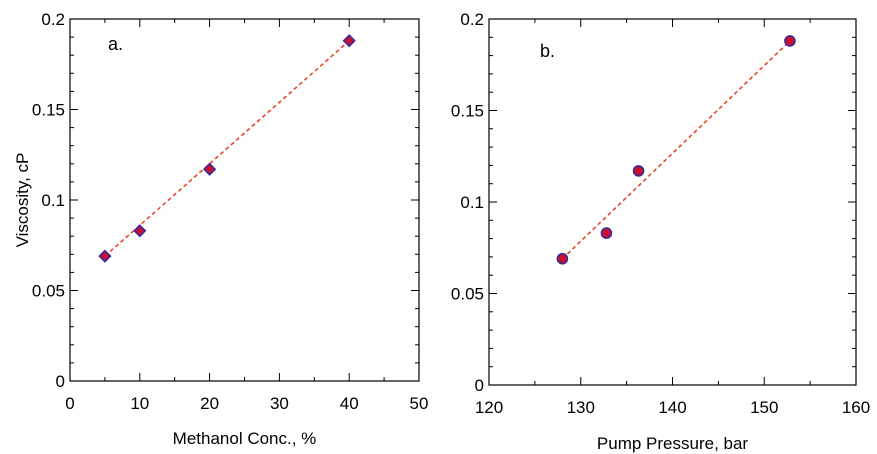 This screenshot has width=877, height=454. I want to click on x-tick-label: 150, so click(764, 407).